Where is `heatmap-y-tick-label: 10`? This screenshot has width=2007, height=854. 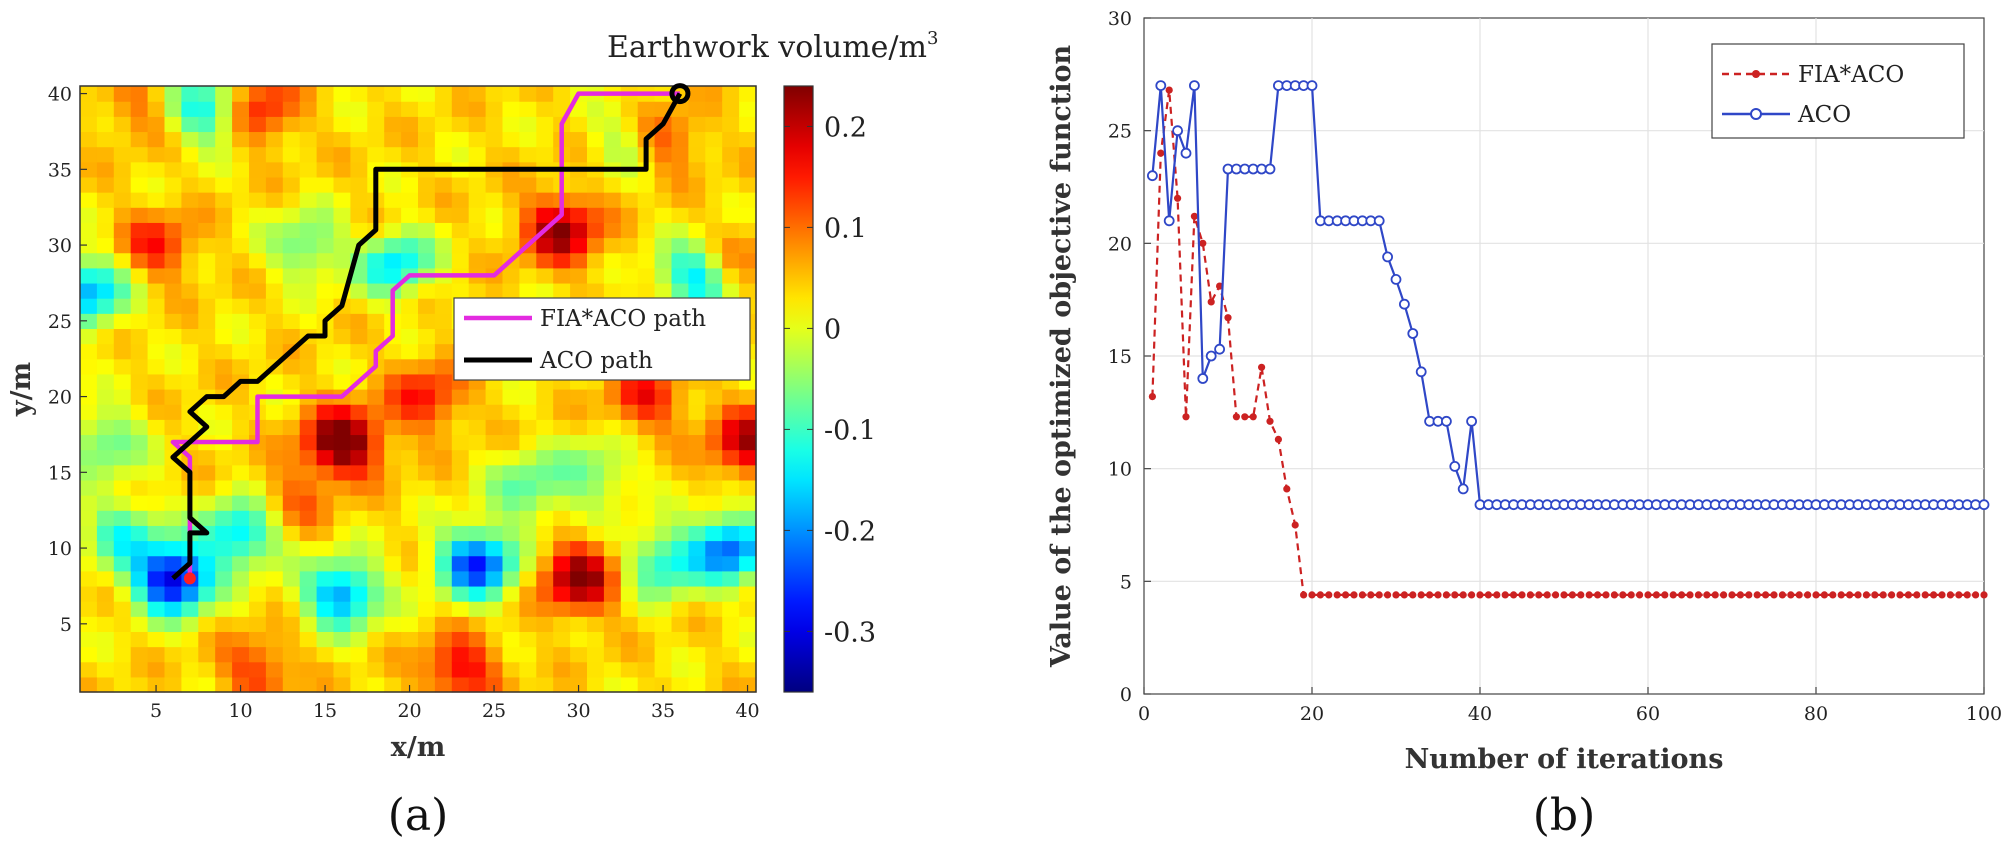 heatmap-y-tick-label: 10 is located at coordinates (60, 549).